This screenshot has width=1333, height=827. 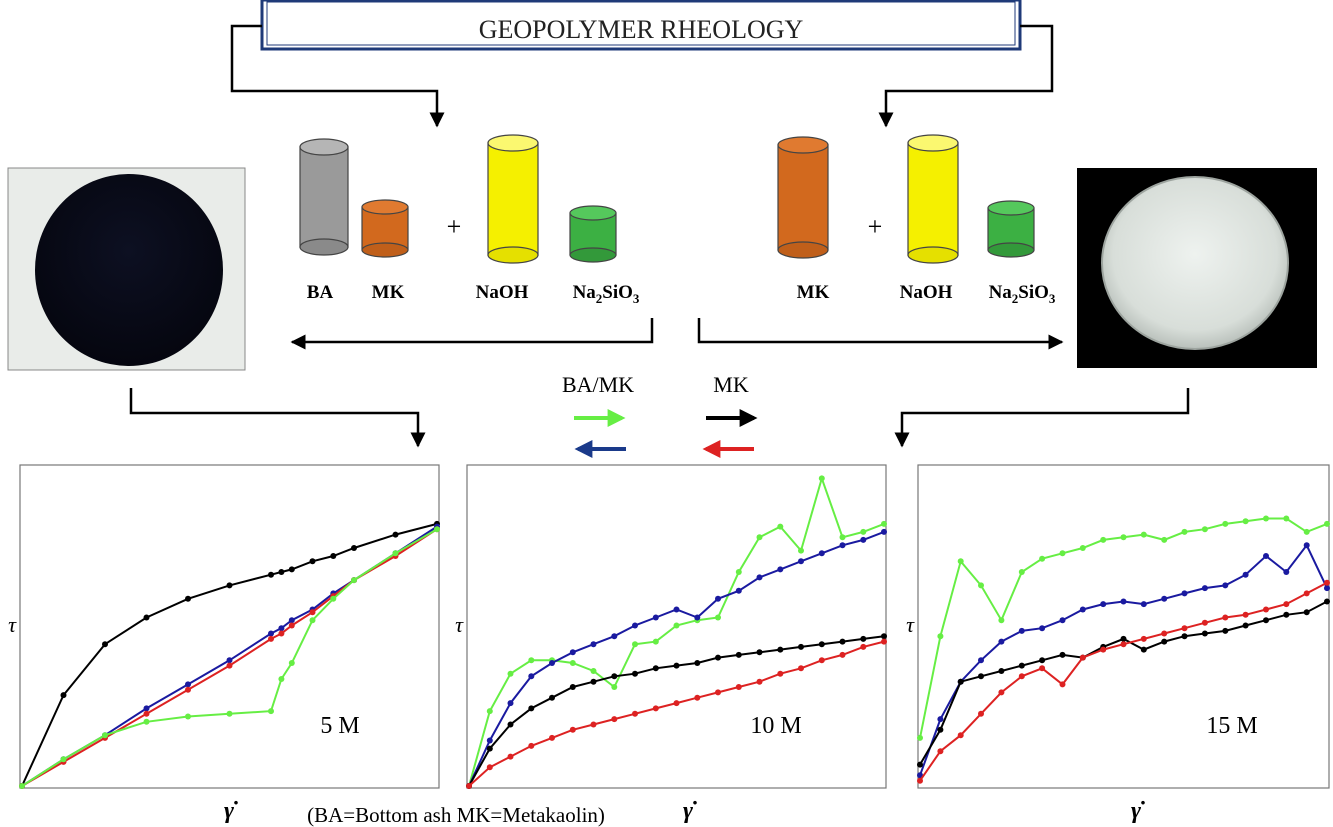 I want to click on chart-panel-10m: 10 M τ γ̇, so click(x=671, y=644).